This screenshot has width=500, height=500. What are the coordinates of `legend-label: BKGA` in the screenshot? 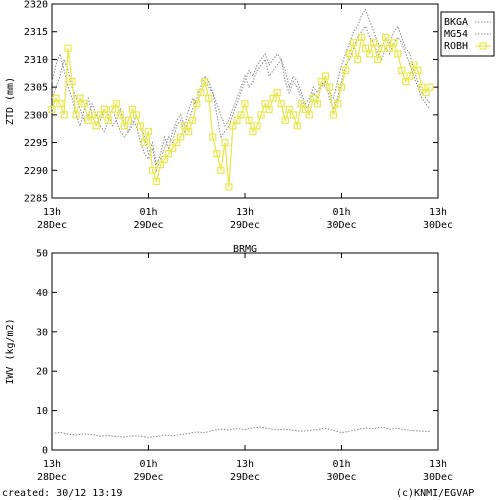 It's located at (456, 22).